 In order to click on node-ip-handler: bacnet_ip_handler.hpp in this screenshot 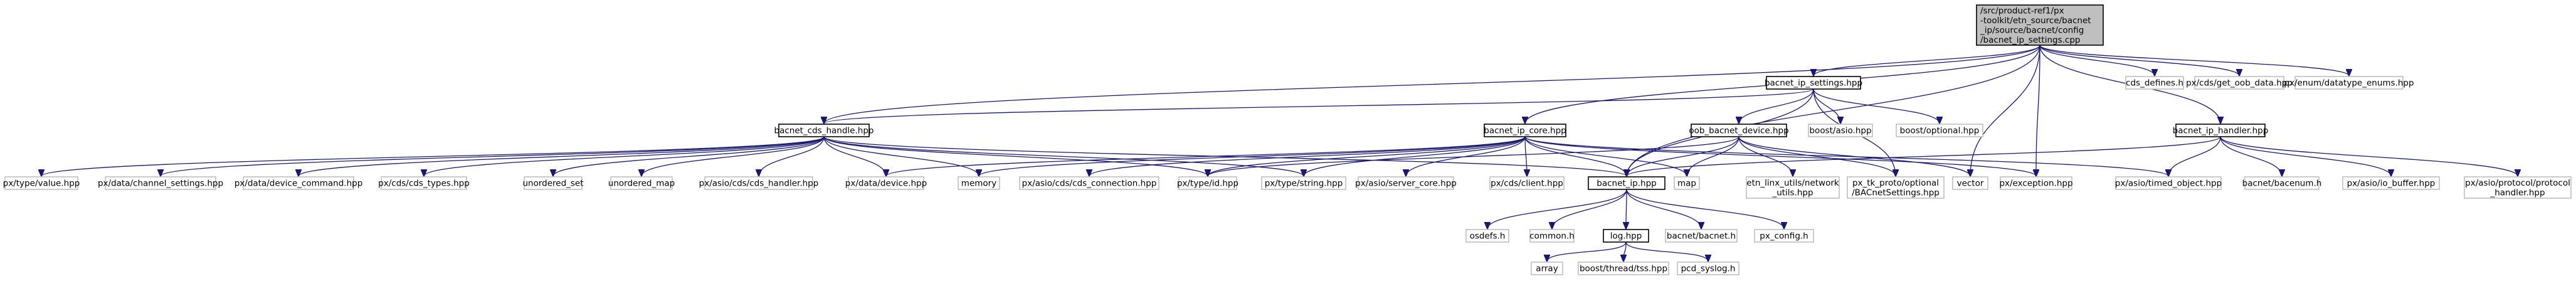, I will do `click(2221, 130)`.